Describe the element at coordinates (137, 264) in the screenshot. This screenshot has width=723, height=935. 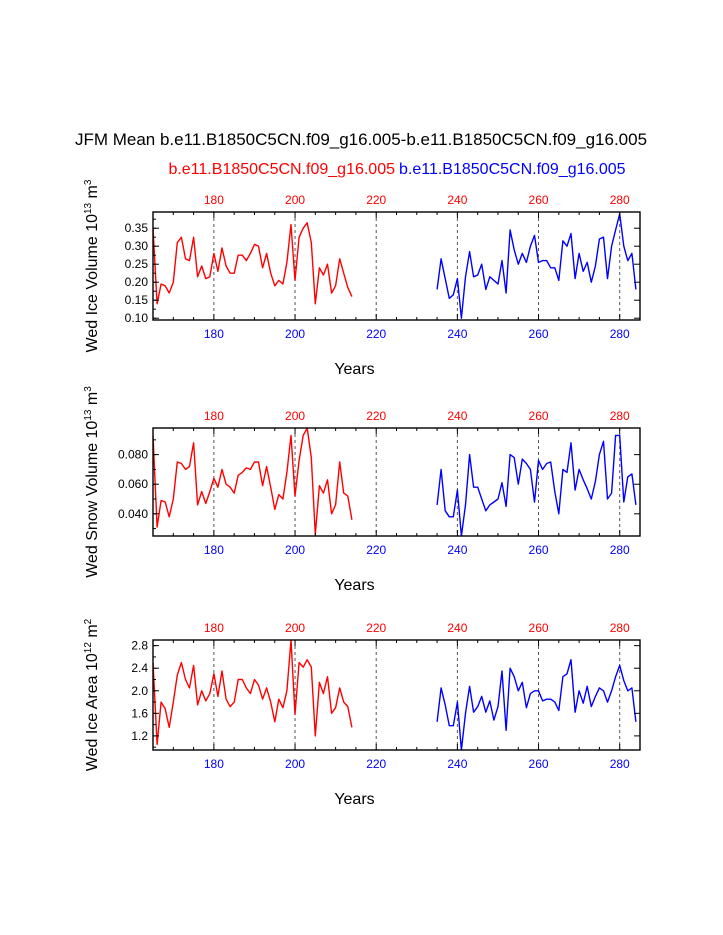
I see `y-tick-label: 0.25` at that location.